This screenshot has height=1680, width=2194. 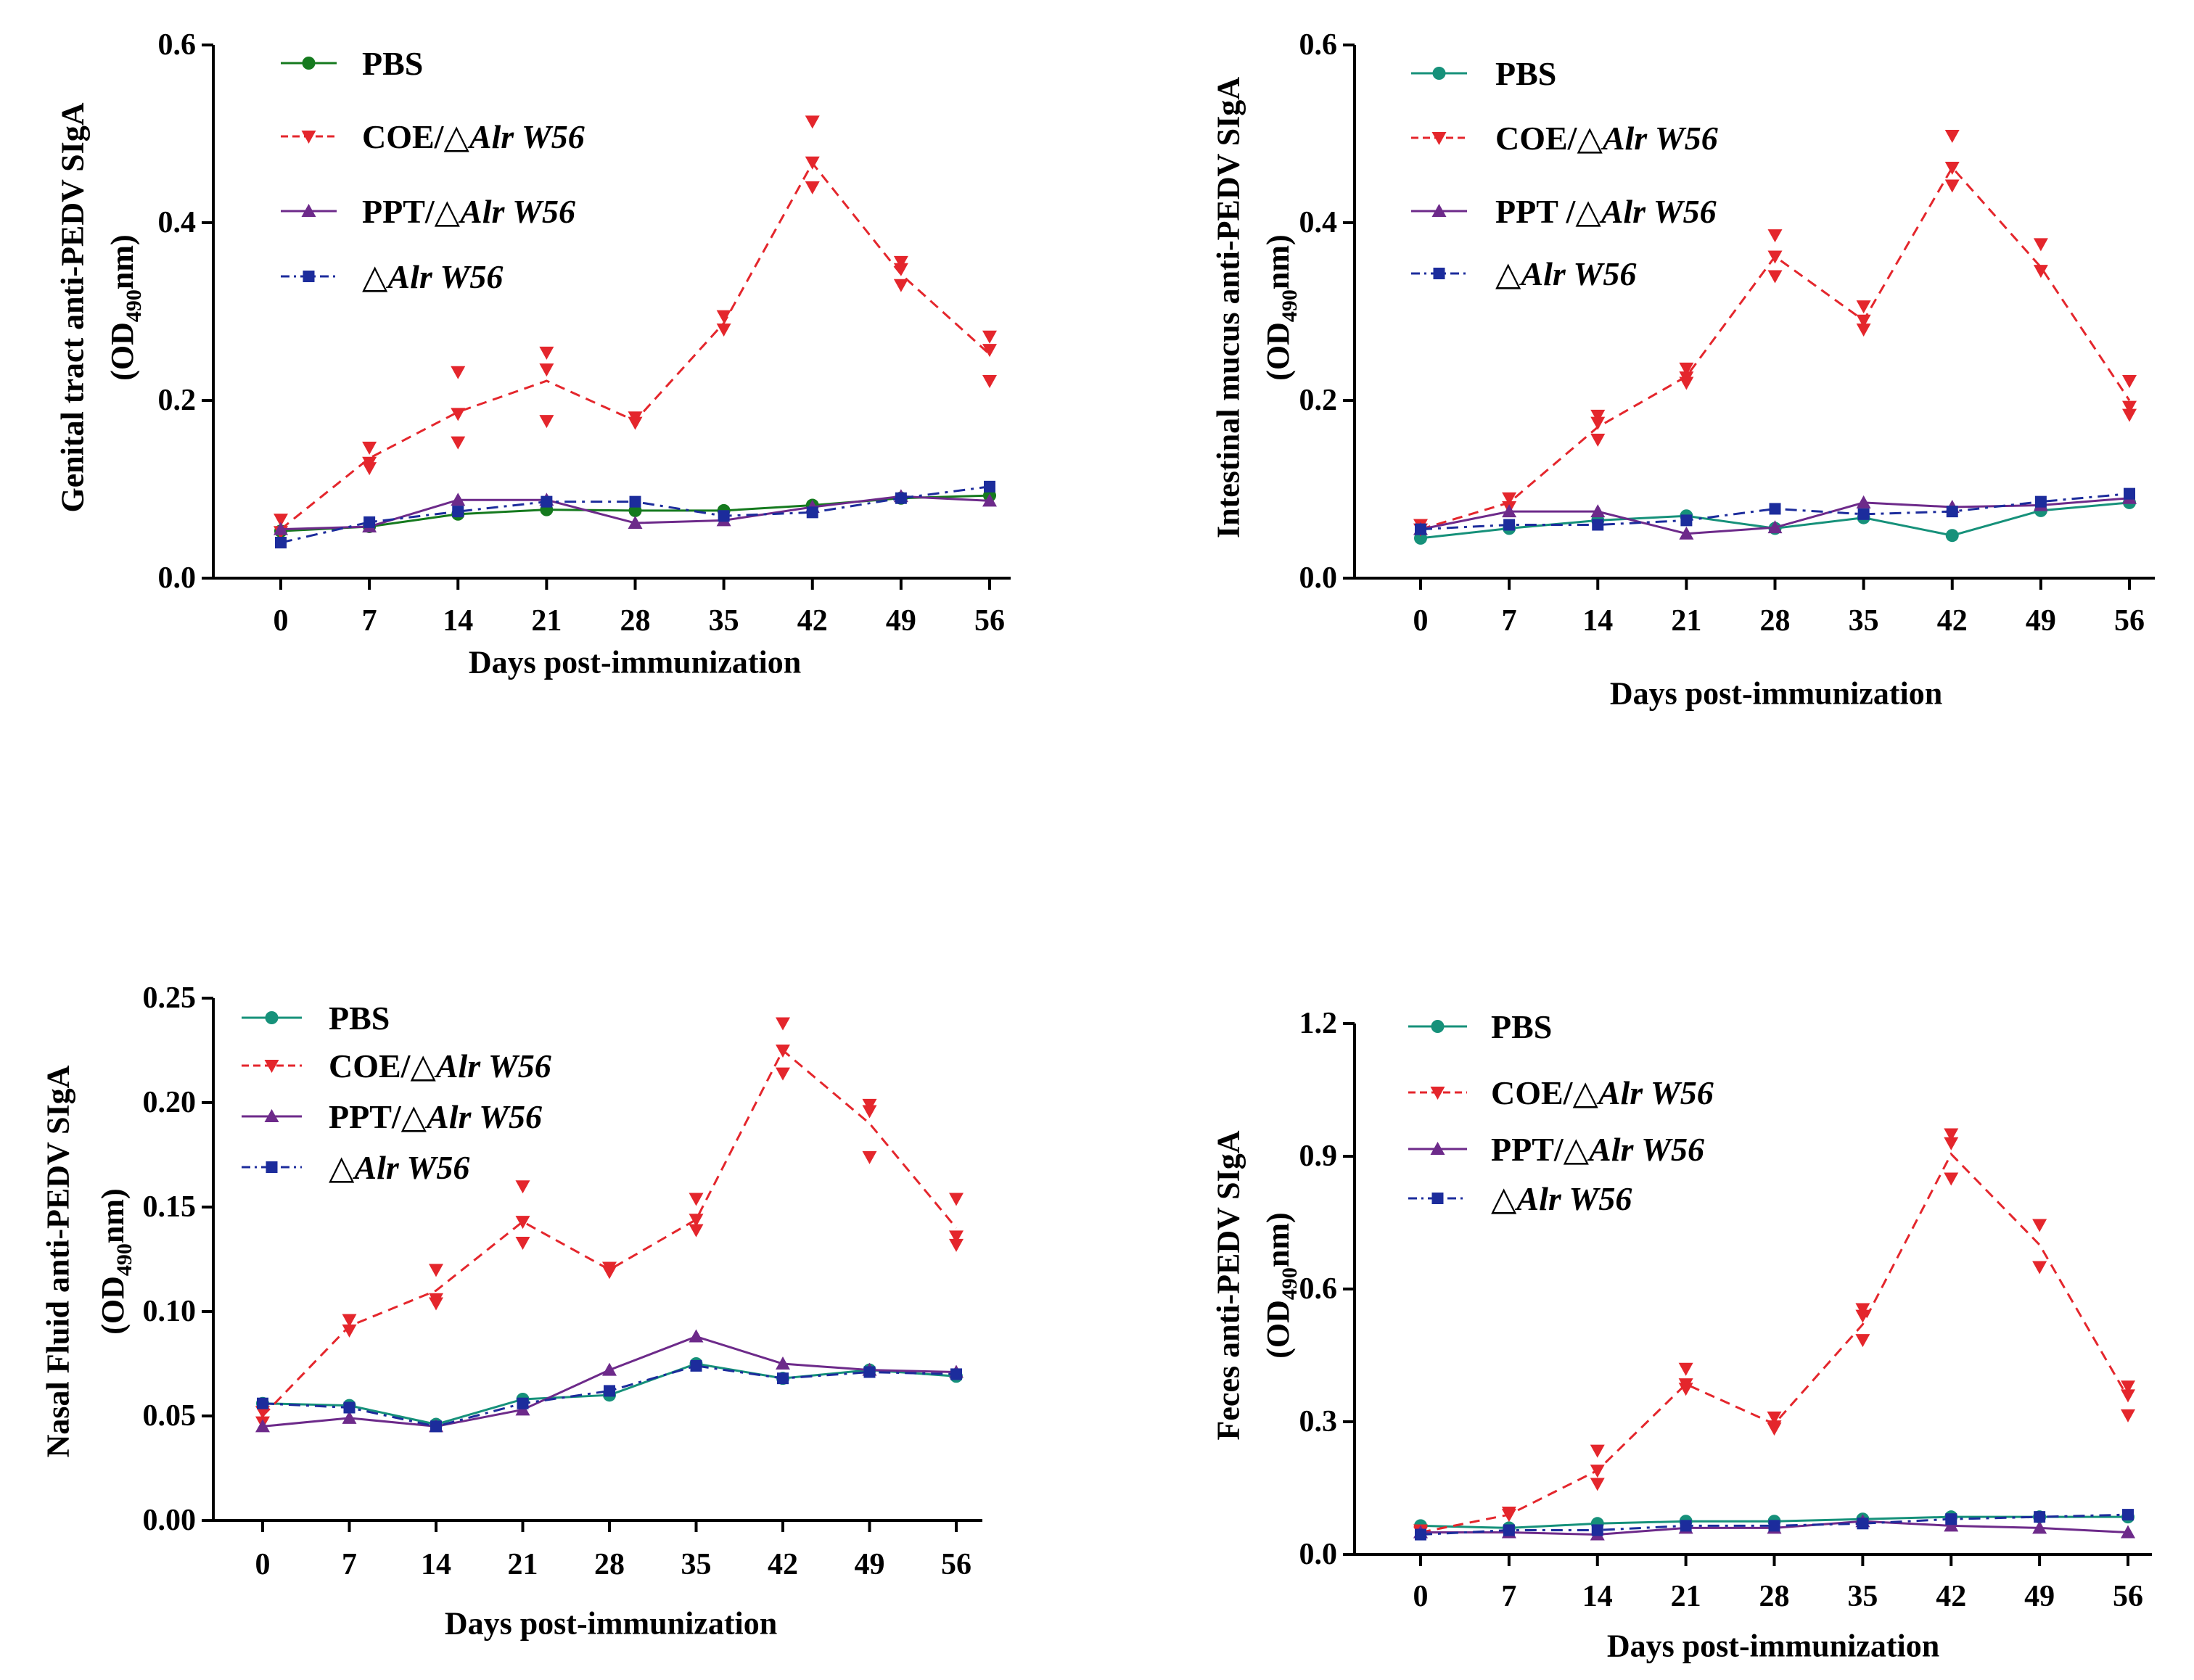 I want to click on legend-entry: PPT/△Alr W56, so click(x=1556, y=1149).